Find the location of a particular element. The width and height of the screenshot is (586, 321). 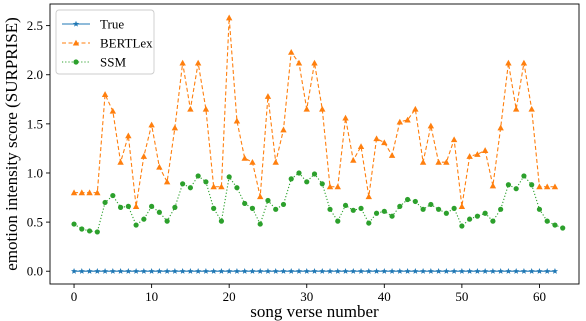

legend-label-true: True is located at coordinates (112, 24).